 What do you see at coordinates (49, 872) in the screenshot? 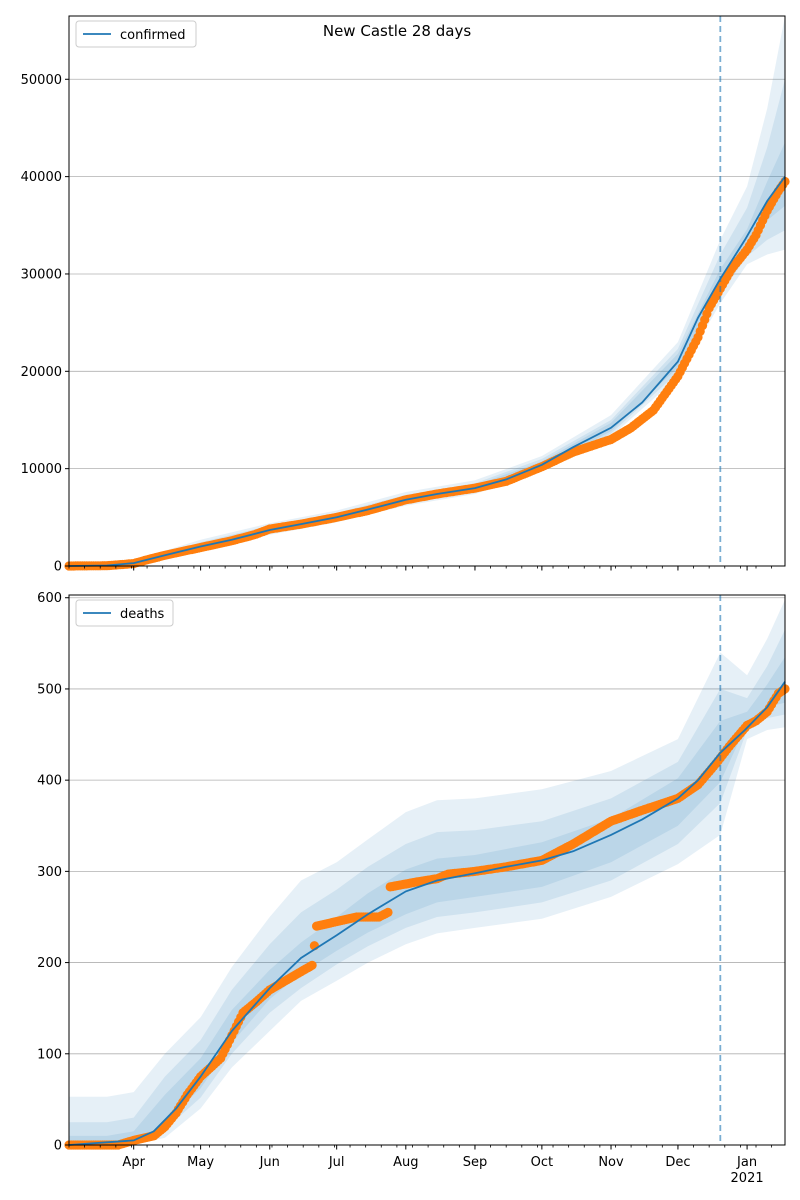
I see `deaths-y-tick-label: 300` at bounding box center [49, 872].